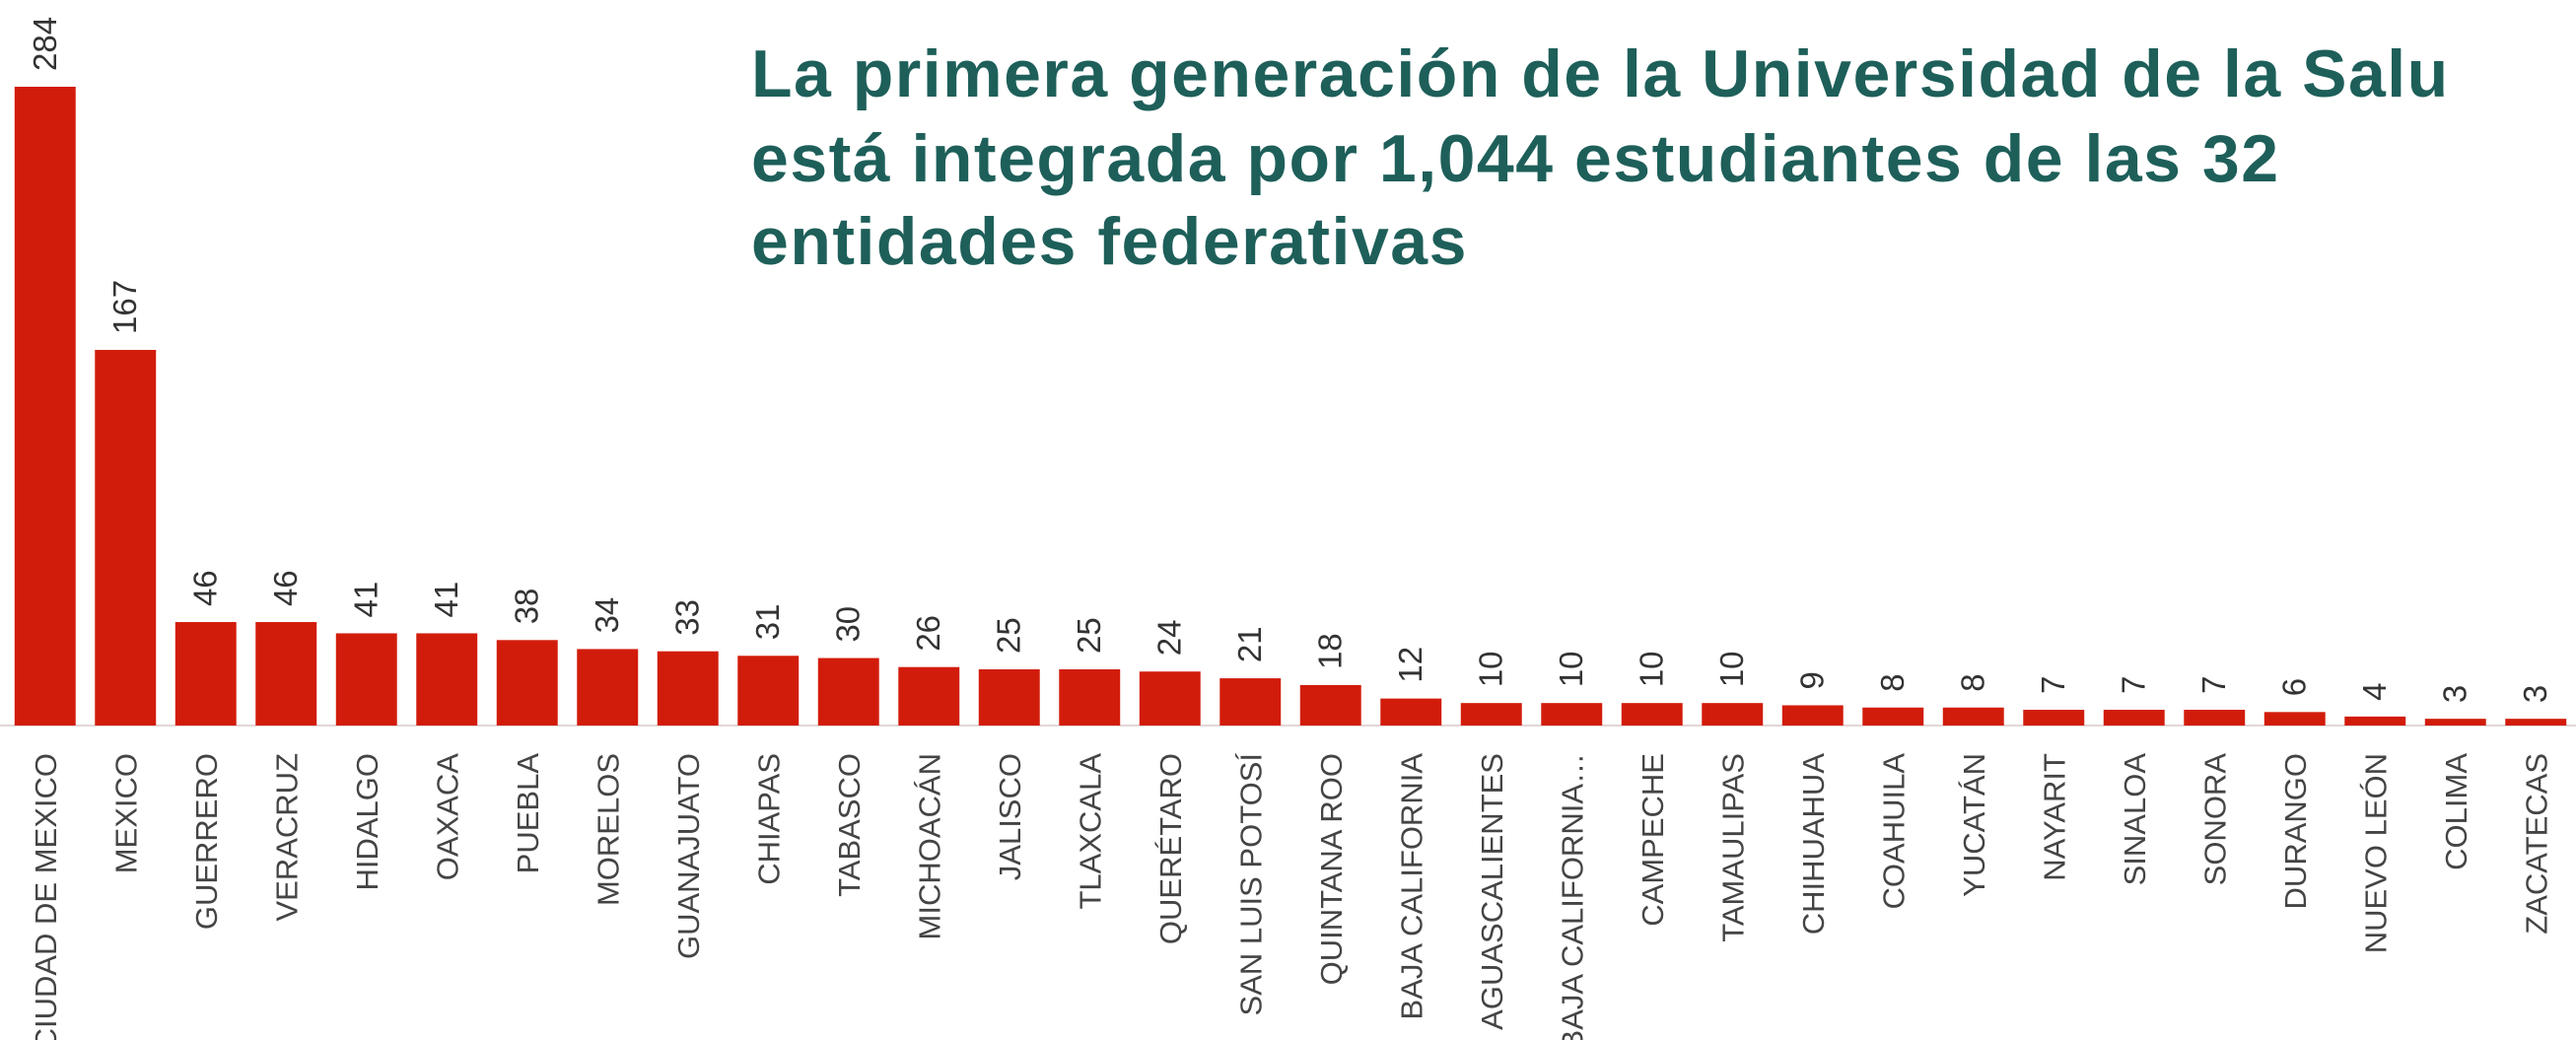 The height and width of the screenshot is (1040, 2576). I want to click on category-label: SINALOA, so click(2135, 819).